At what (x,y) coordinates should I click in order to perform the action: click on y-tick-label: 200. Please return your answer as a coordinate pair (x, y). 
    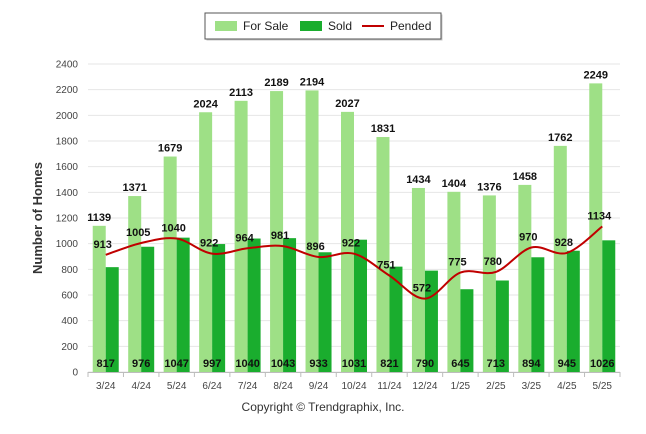
    Looking at the image, I should click on (69, 347).